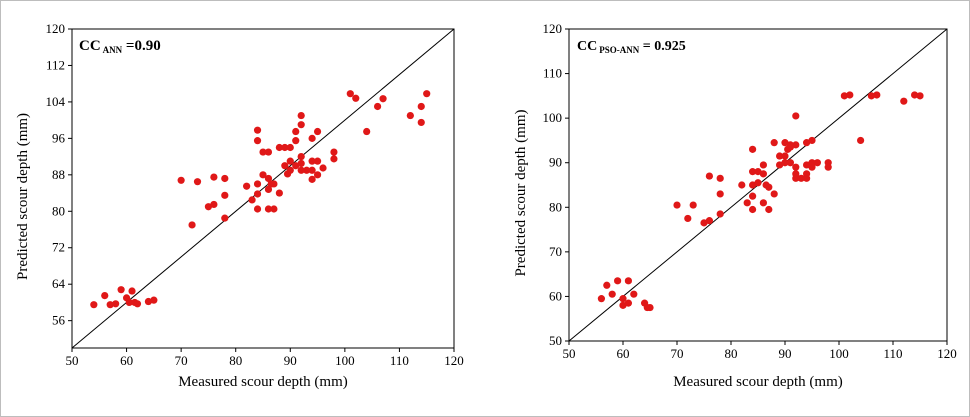 The height and width of the screenshot is (417, 970). I want to click on cc-annotation: CC ANN =0.90, so click(120, 46).